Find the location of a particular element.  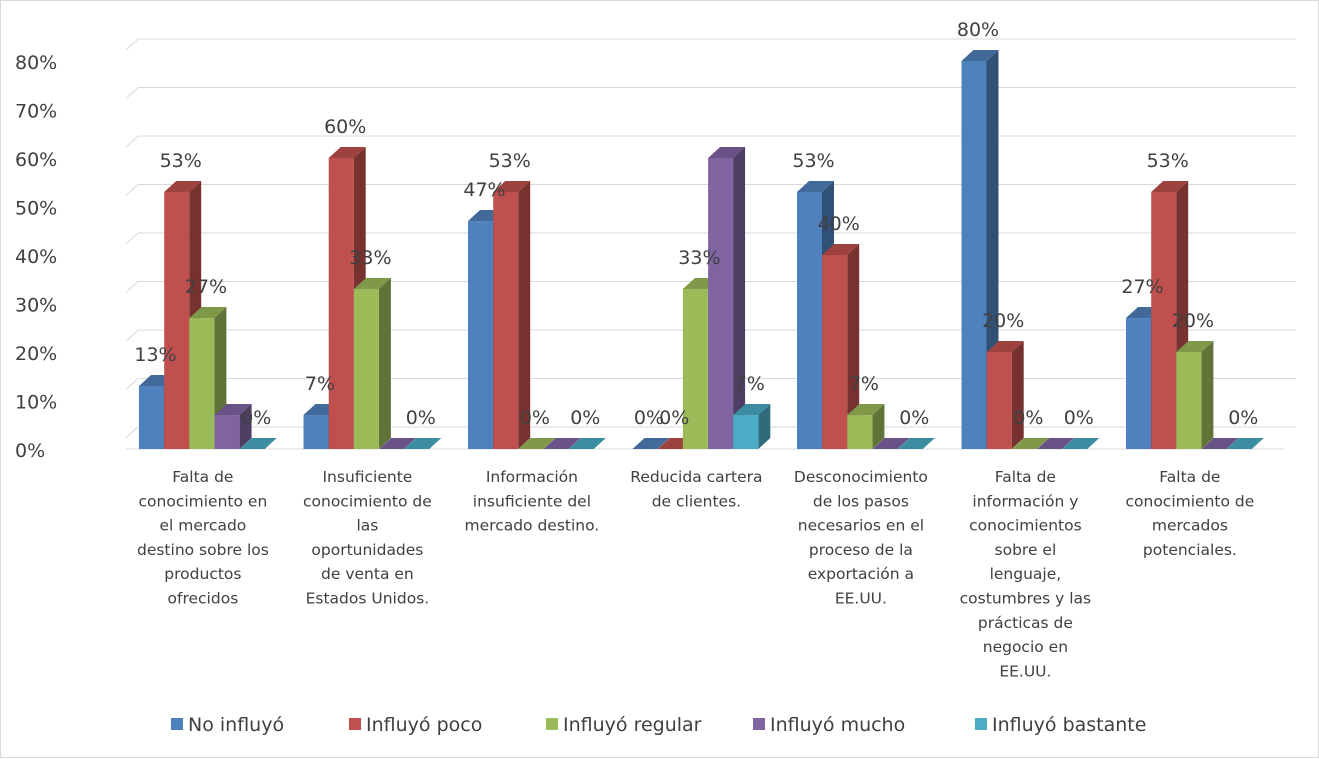

y-tick-label: 70% is located at coordinates (36, 112).